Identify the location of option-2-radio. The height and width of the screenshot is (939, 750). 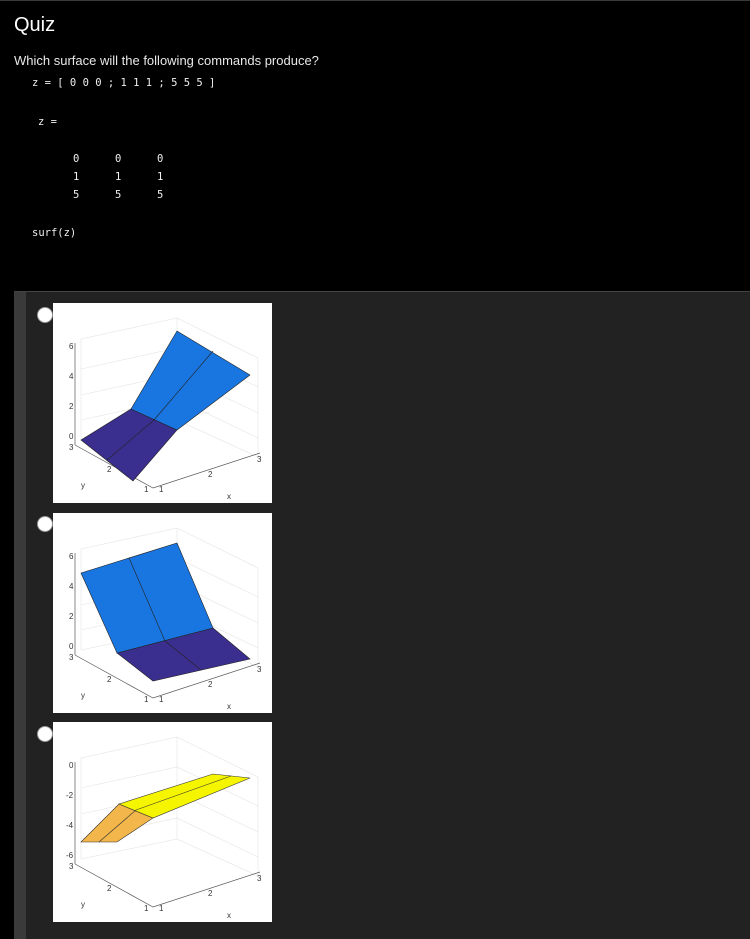
(45, 524).